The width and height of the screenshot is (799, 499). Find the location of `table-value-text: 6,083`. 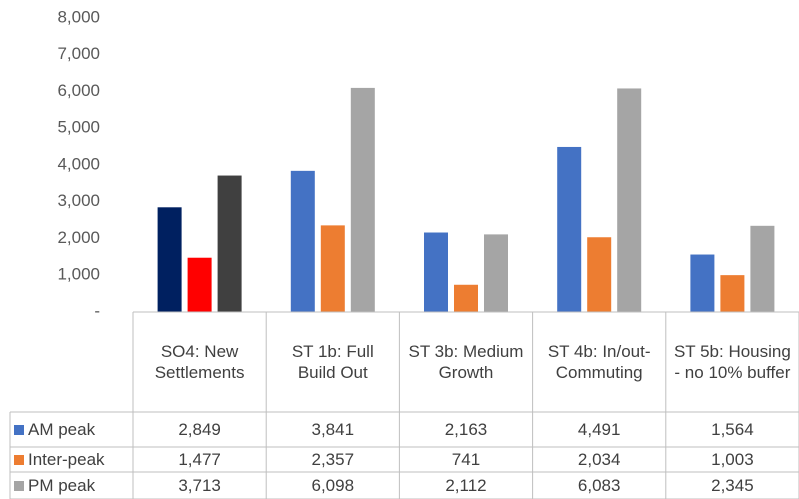

table-value-text: 6,083 is located at coordinates (599, 485).